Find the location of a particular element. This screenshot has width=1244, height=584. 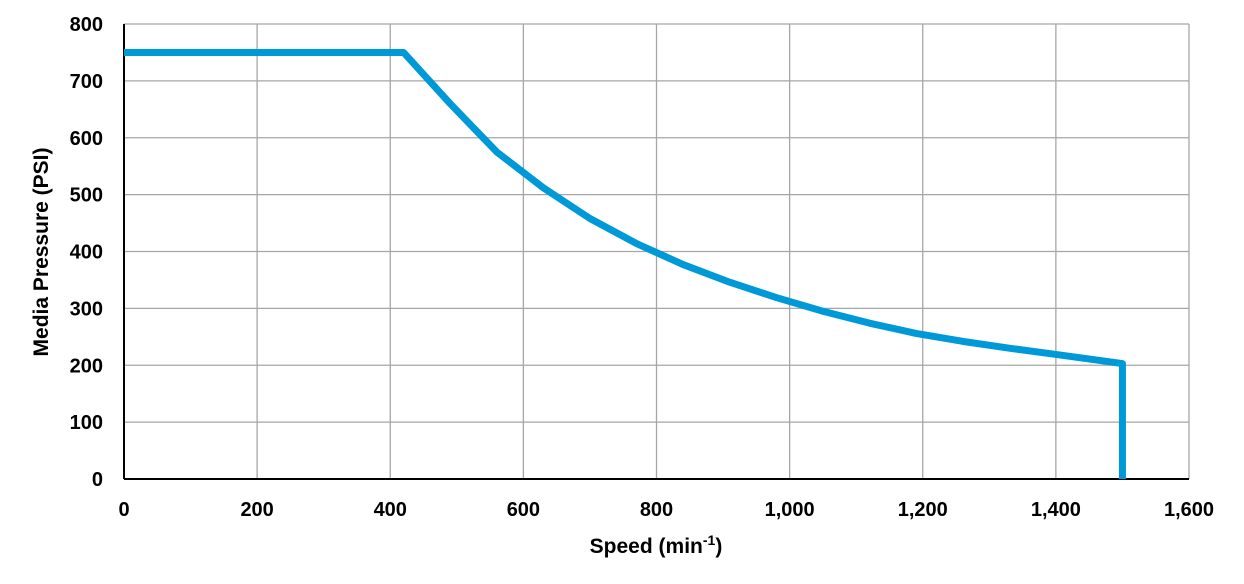

y-tick-label: 600 is located at coordinates (86, 139).